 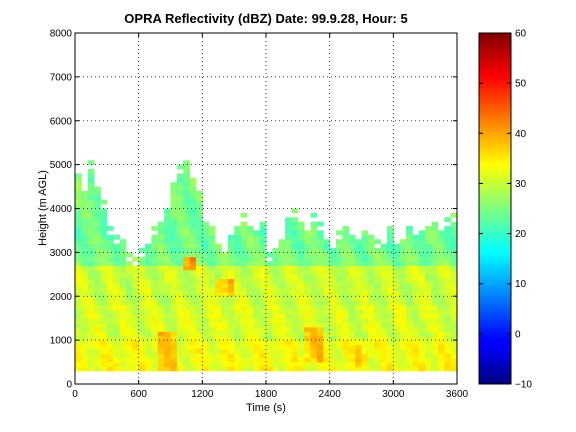 I want to click on x-tick-label: 3600, so click(x=457, y=394).